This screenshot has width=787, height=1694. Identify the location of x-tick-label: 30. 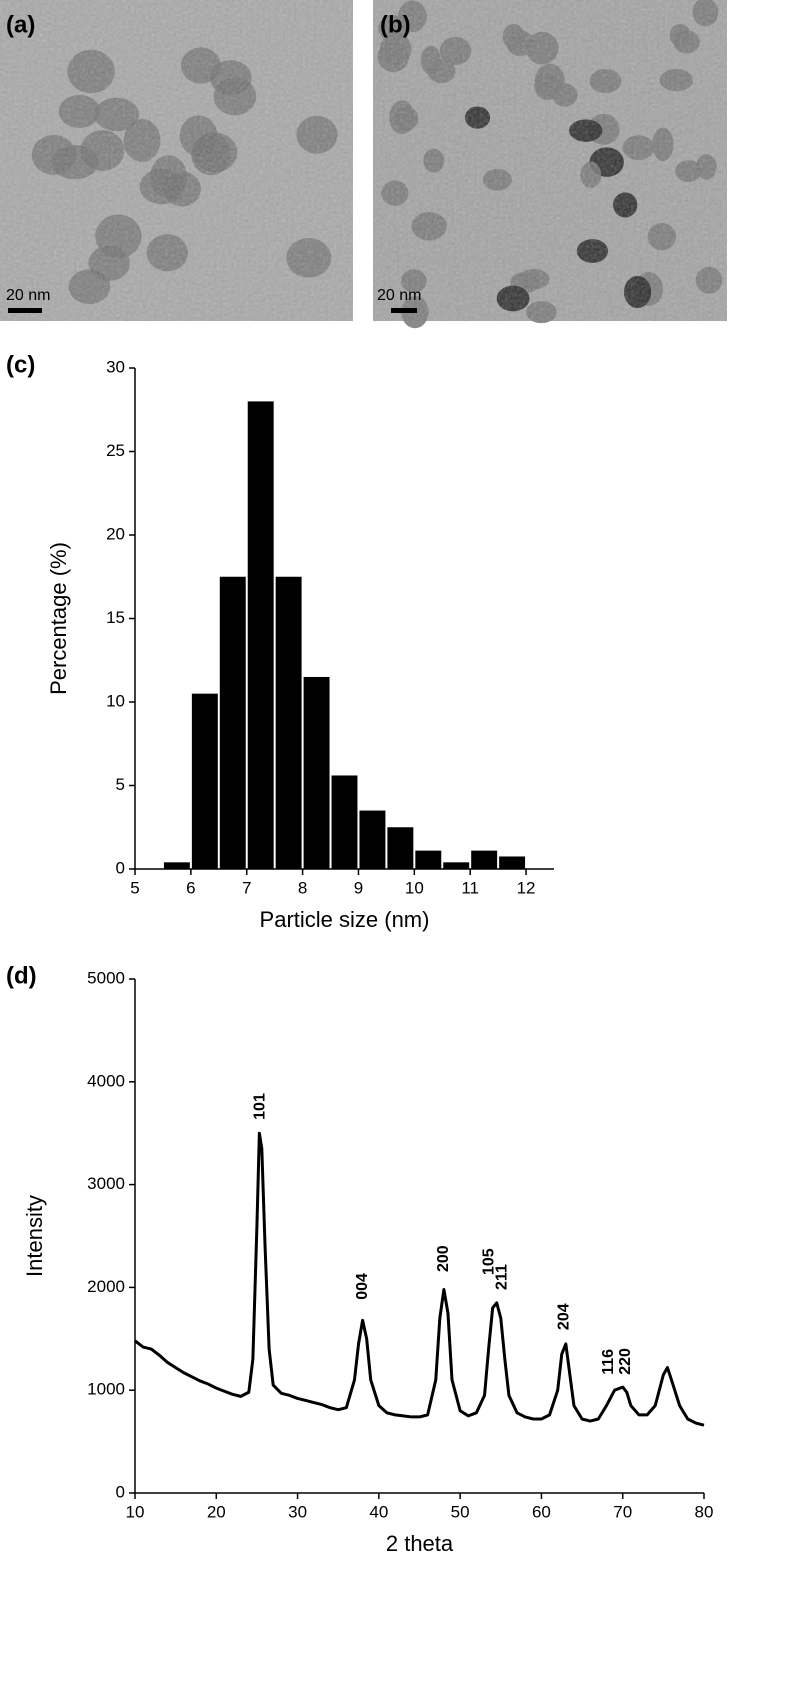
(297, 1511).